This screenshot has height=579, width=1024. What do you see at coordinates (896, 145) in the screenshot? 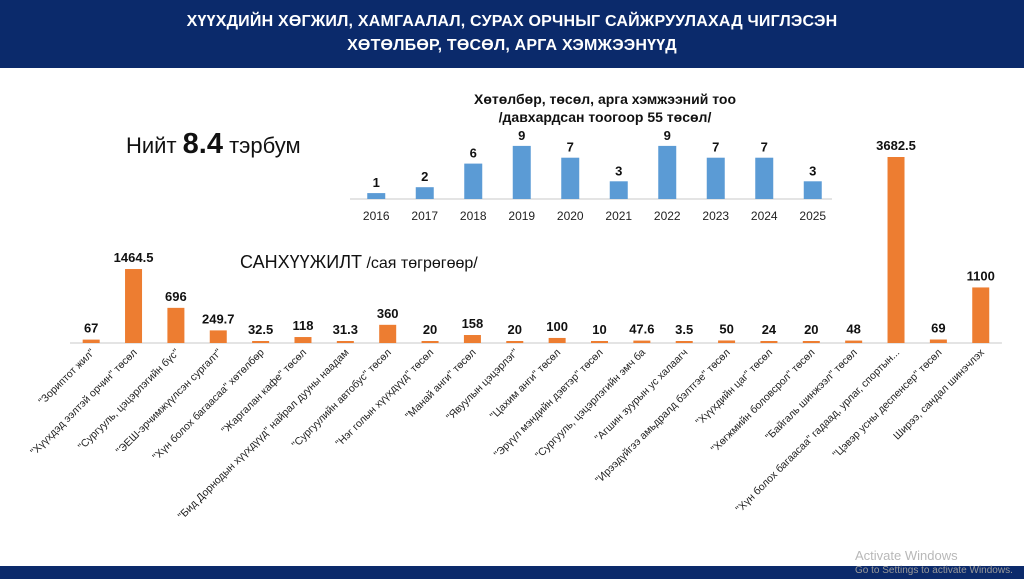
I see `financing-data-label: 3682.5` at bounding box center [896, 145].